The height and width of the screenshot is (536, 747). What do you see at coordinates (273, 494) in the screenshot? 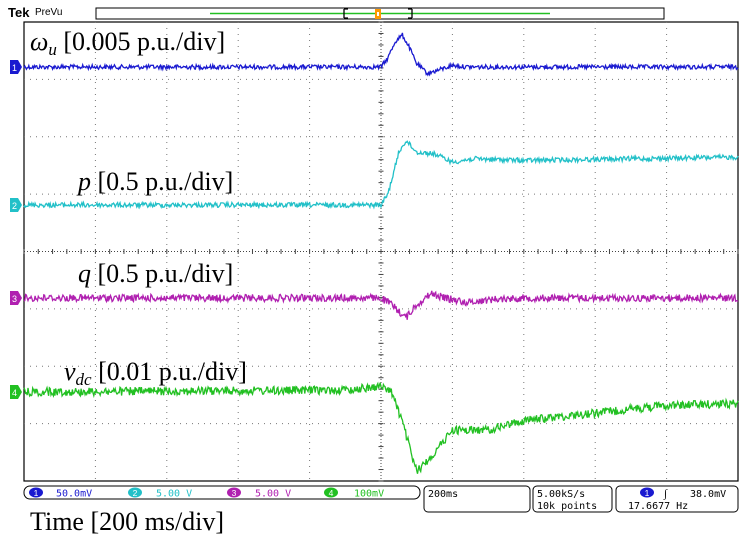
I see `ch3-status-scale: 5.00 V` at bounding box center [273, 494].